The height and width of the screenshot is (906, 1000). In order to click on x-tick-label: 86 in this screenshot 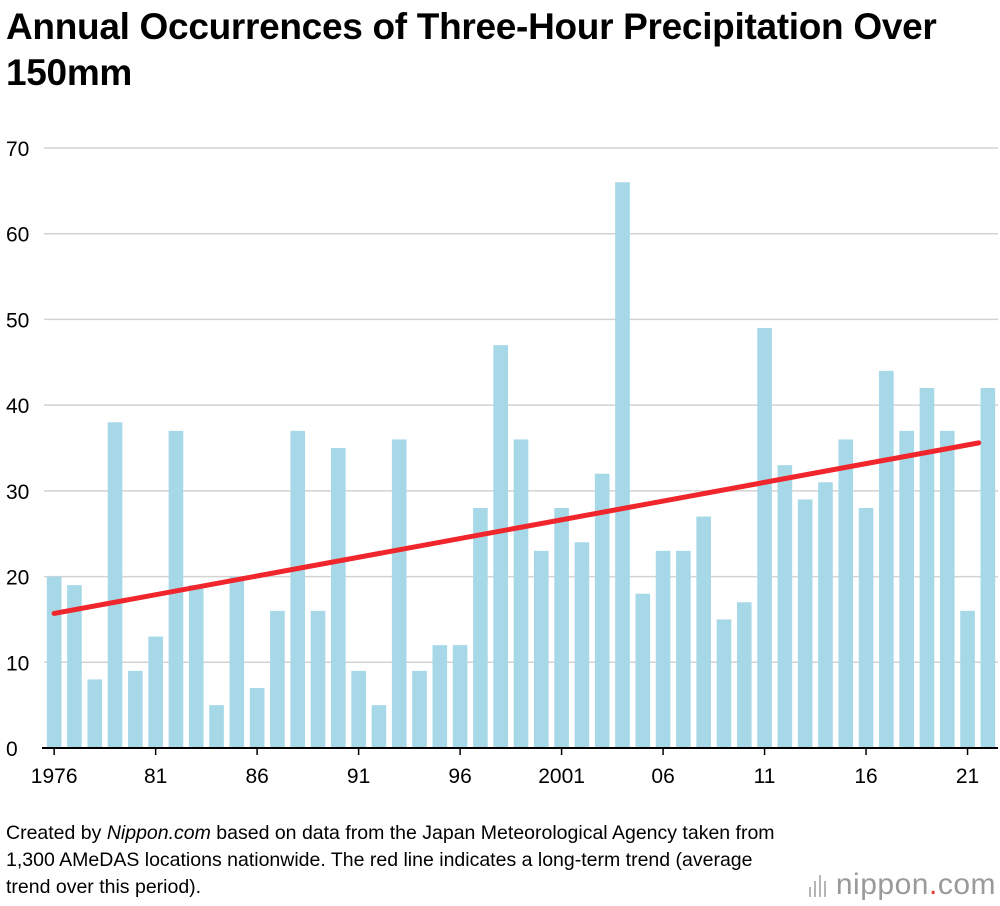, I will do `click(256, 776)`.